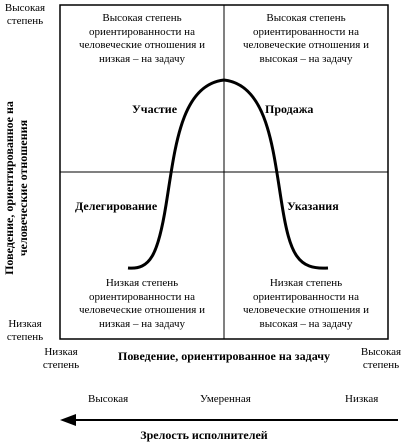 This screenshot has height=446, width=408. What do you see at coordinates (224, 356) in the screenshot?
I see `x-axis-title: Поведение, ориентированное на задачу` at bounding box center [224, 356].